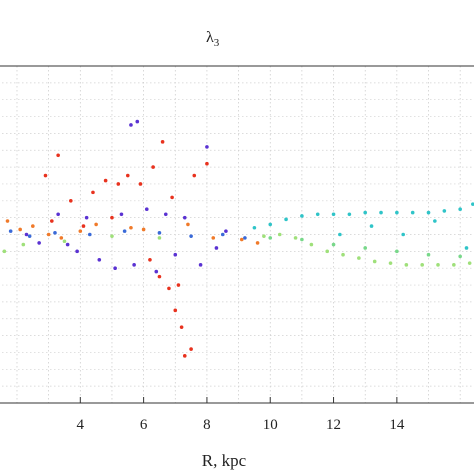  I want to click on chart-title-subscript: 3, so click(217, 43).